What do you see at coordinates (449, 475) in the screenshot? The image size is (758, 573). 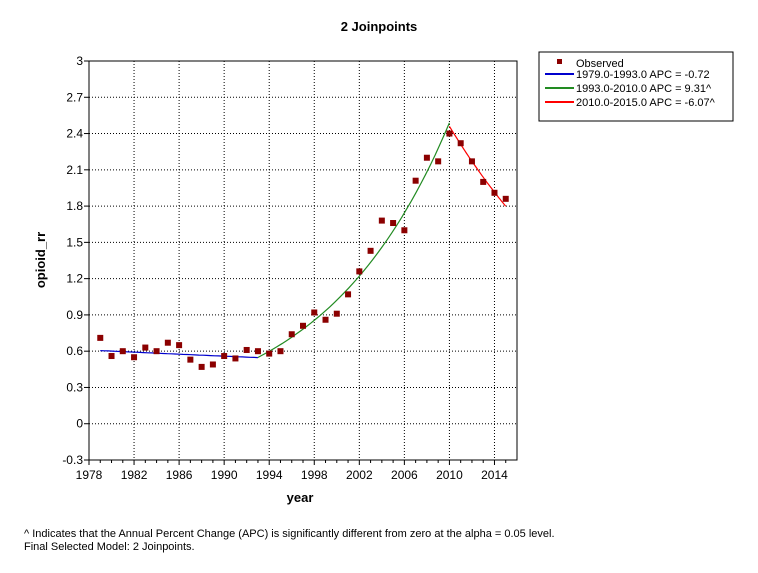 I see `x-tick-label: 2010` at bounding box center [449, 475].